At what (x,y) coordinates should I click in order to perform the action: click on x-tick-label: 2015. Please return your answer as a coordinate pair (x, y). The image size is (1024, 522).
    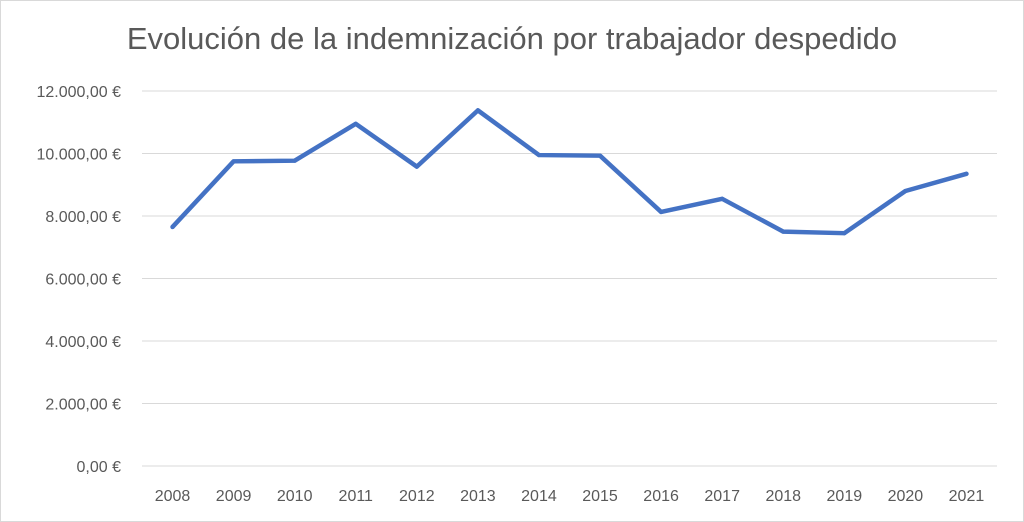
    Looking at the image, I should click on (600, 496).